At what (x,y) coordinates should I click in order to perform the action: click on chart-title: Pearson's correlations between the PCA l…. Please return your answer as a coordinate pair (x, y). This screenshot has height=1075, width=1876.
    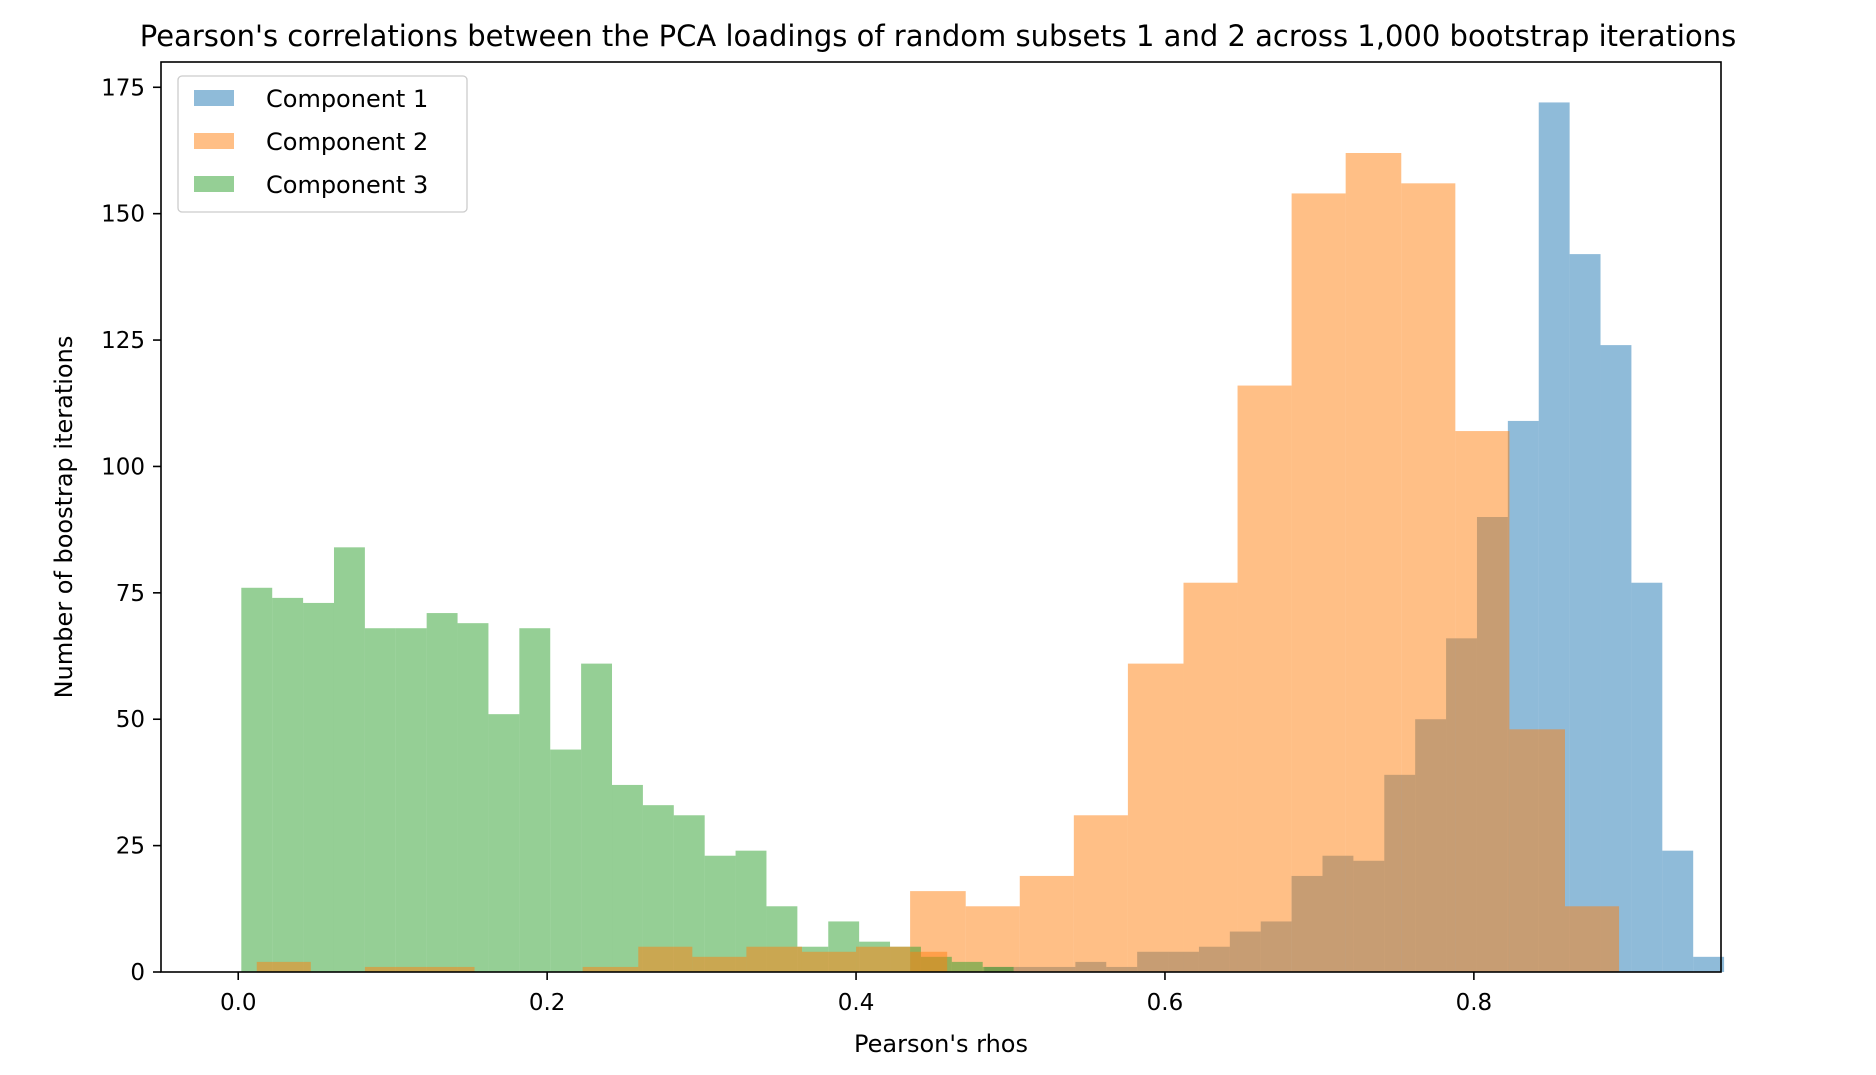
    Looking at the image, I should click on (938, 36).